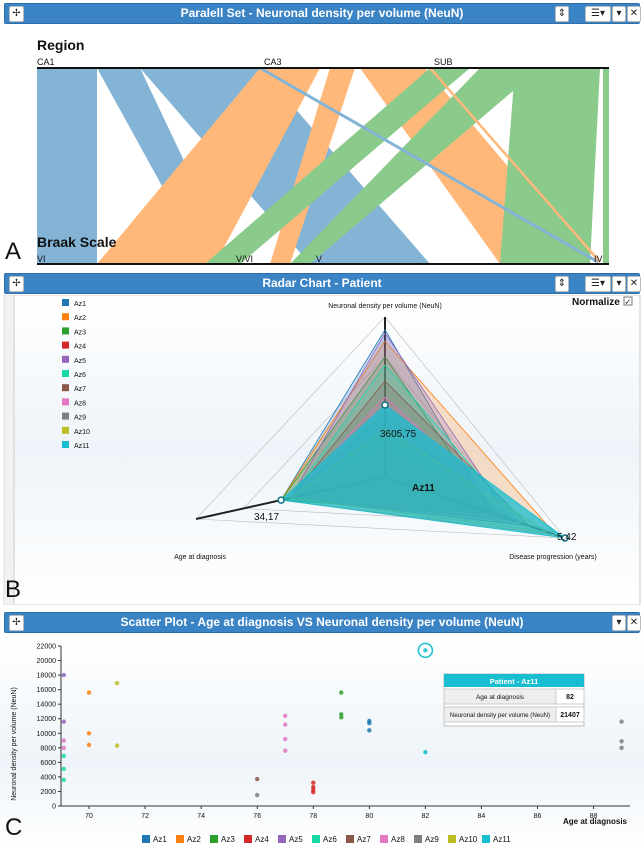 The height and width of the screenshot is (850, 644). I want to click on scatter-legend-label: Az11, so click(502, 839).